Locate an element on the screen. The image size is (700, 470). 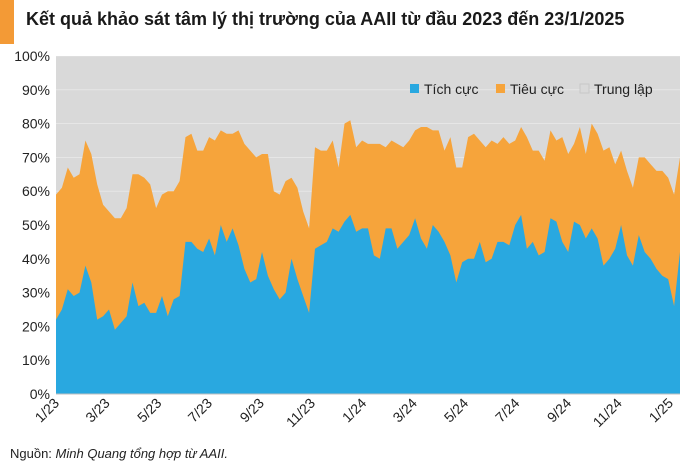
title-accent-bar is located at coordinates (7, 22).